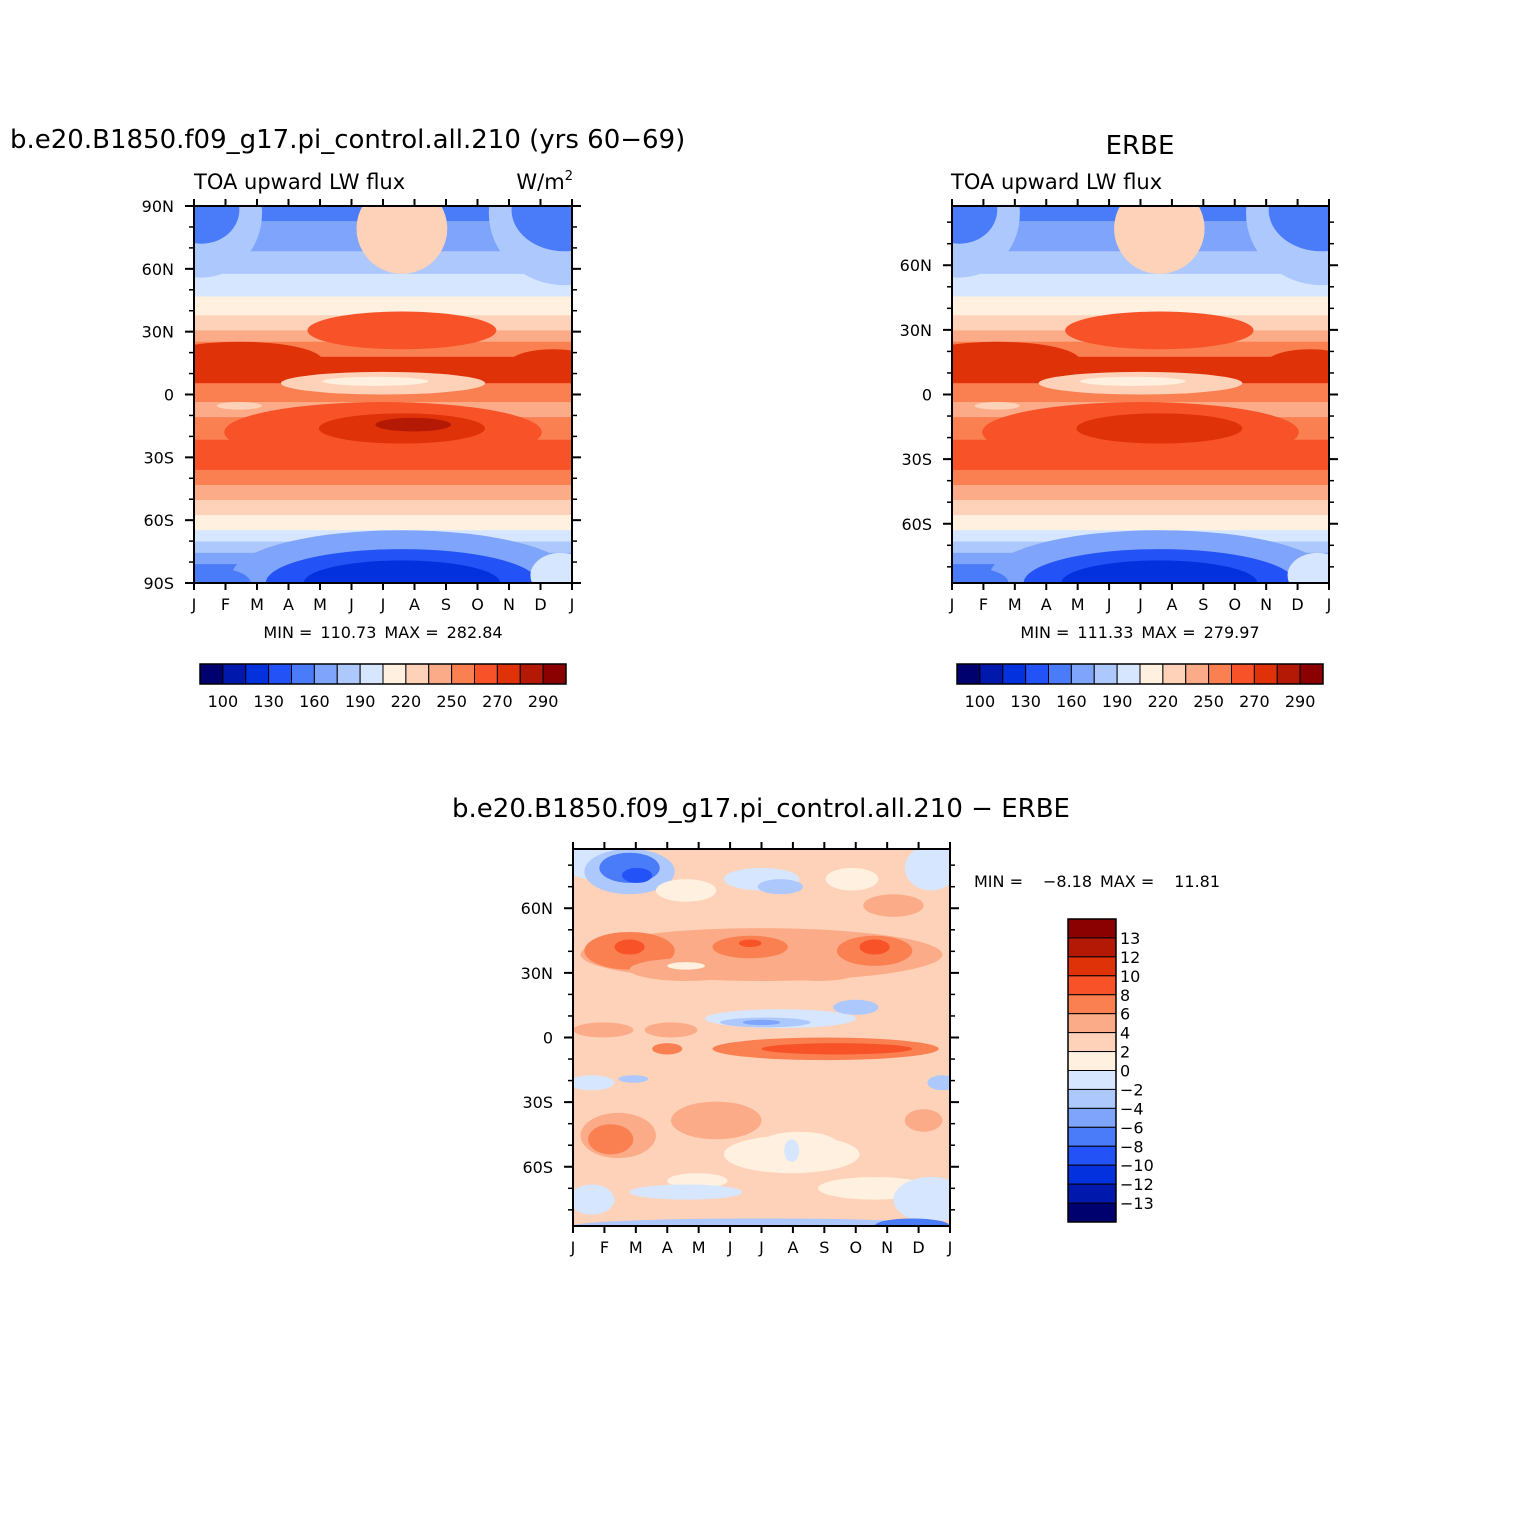  Describe the element at coordinates (314, 701) in the screenshot. I see `colorbar-label: 160` at that location.